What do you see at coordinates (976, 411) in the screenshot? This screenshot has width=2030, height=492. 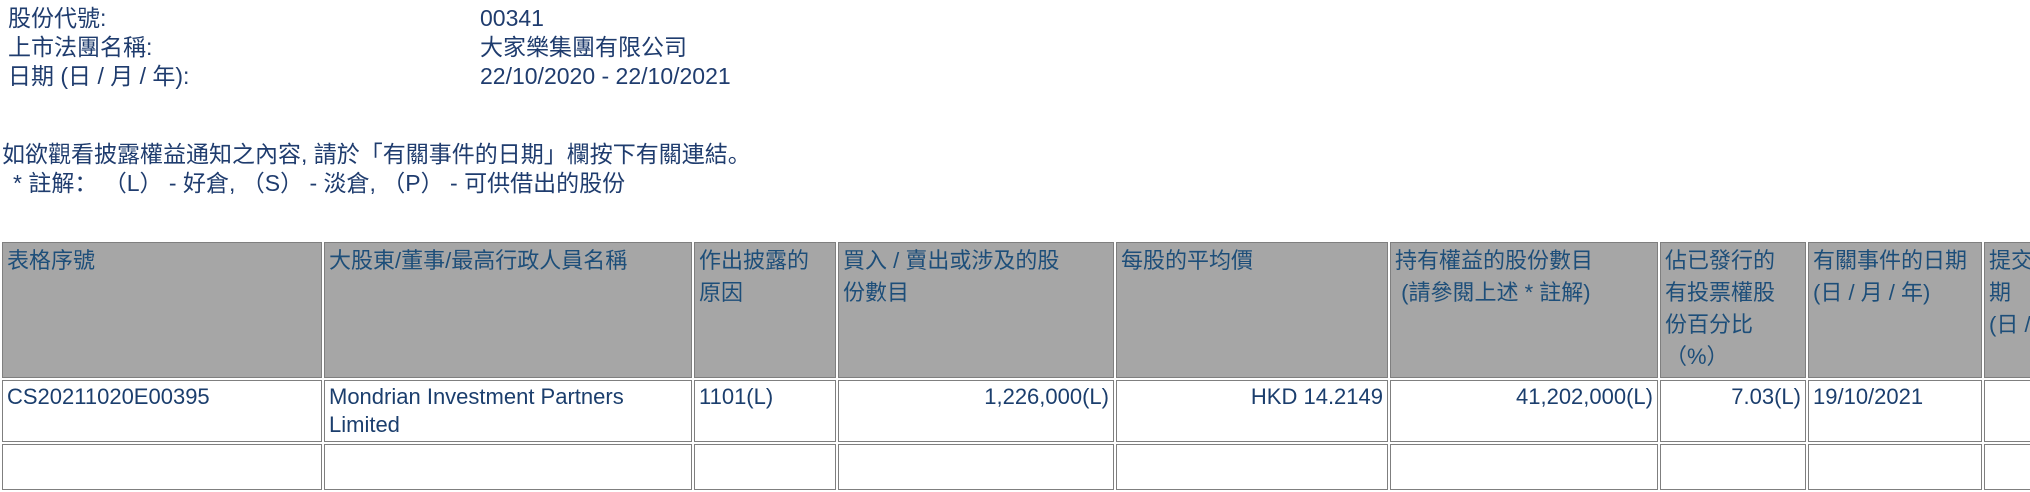 I see `cell-shares-traded: 1,226,000(L)` at bounding box center [976, 411].